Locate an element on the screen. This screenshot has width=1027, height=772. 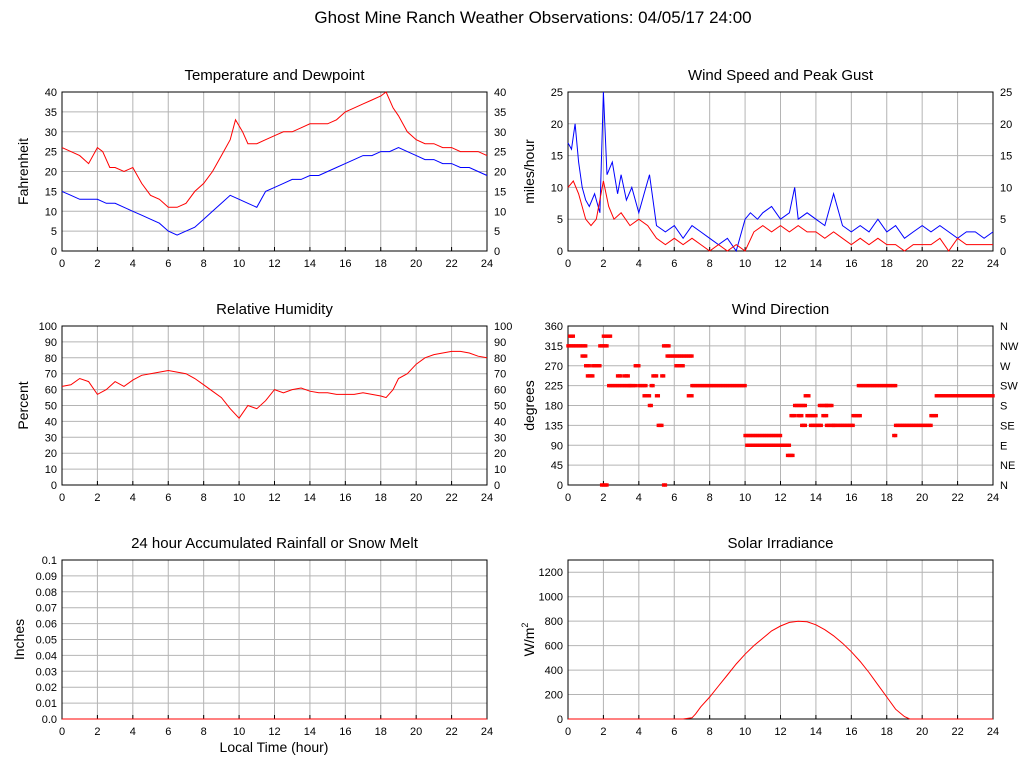
x-tick-label: 14 is located at coordinates (816, 498).